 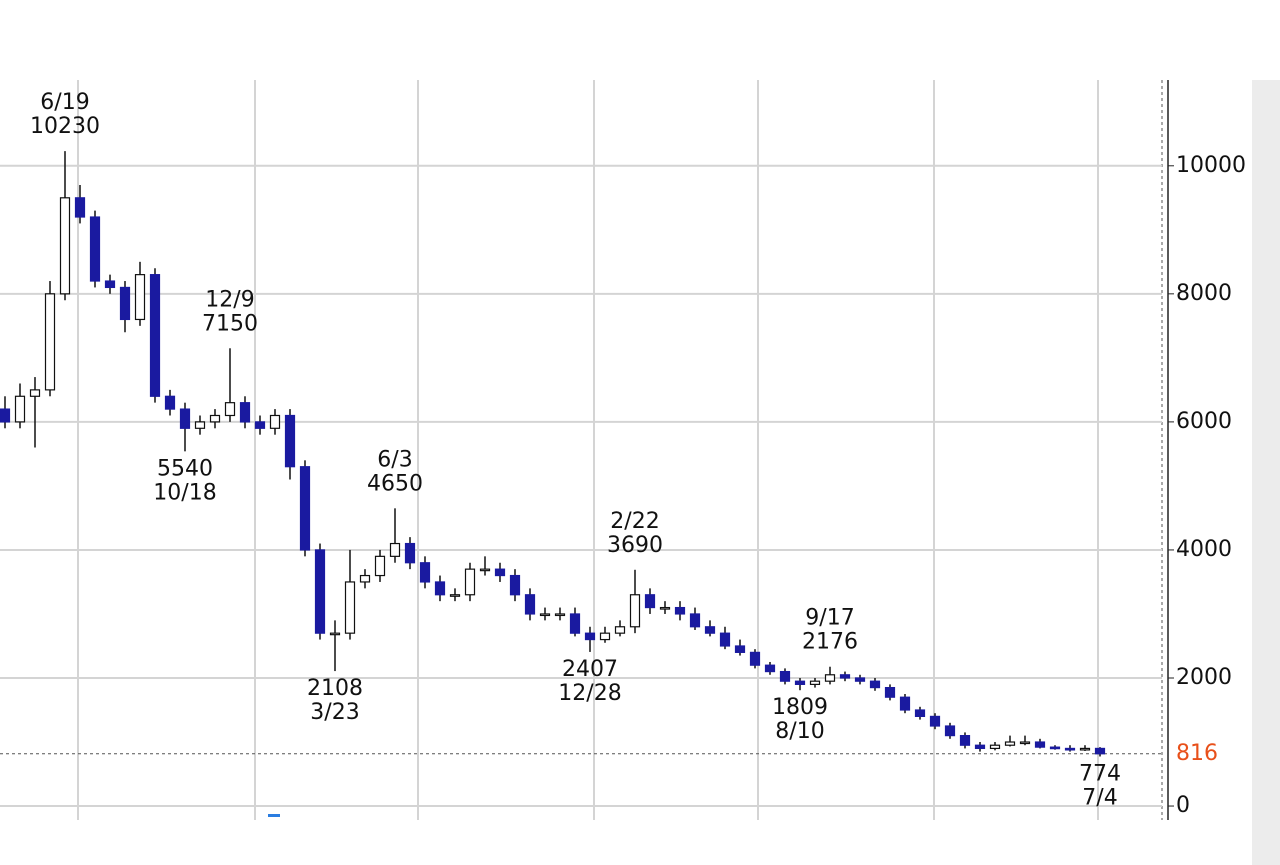 I want to click on y-tick-label: 0, so click(x=1183, y=805).